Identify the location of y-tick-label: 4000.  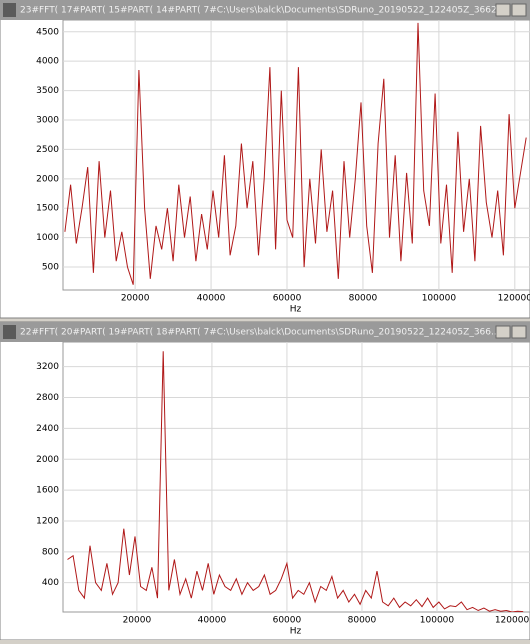
(47, 62).